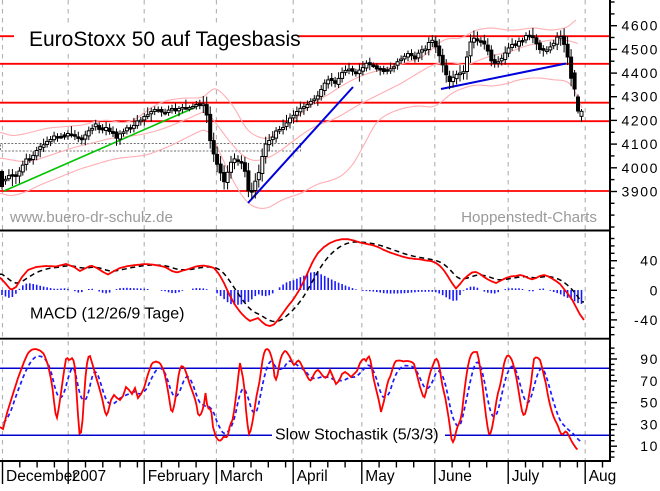 Image resolution: width=660 pixels, height=491 pixels. I want to click on svg-text: April, so click(312, 476).